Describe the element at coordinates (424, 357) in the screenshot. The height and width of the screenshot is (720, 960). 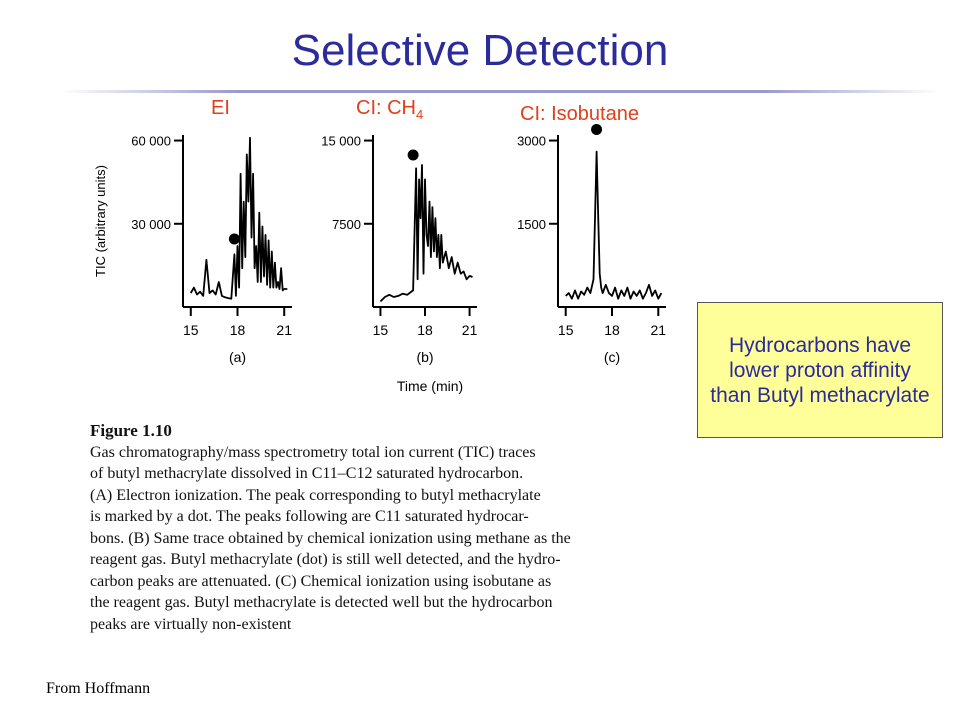
I see `panel-label: (b)` at that location.